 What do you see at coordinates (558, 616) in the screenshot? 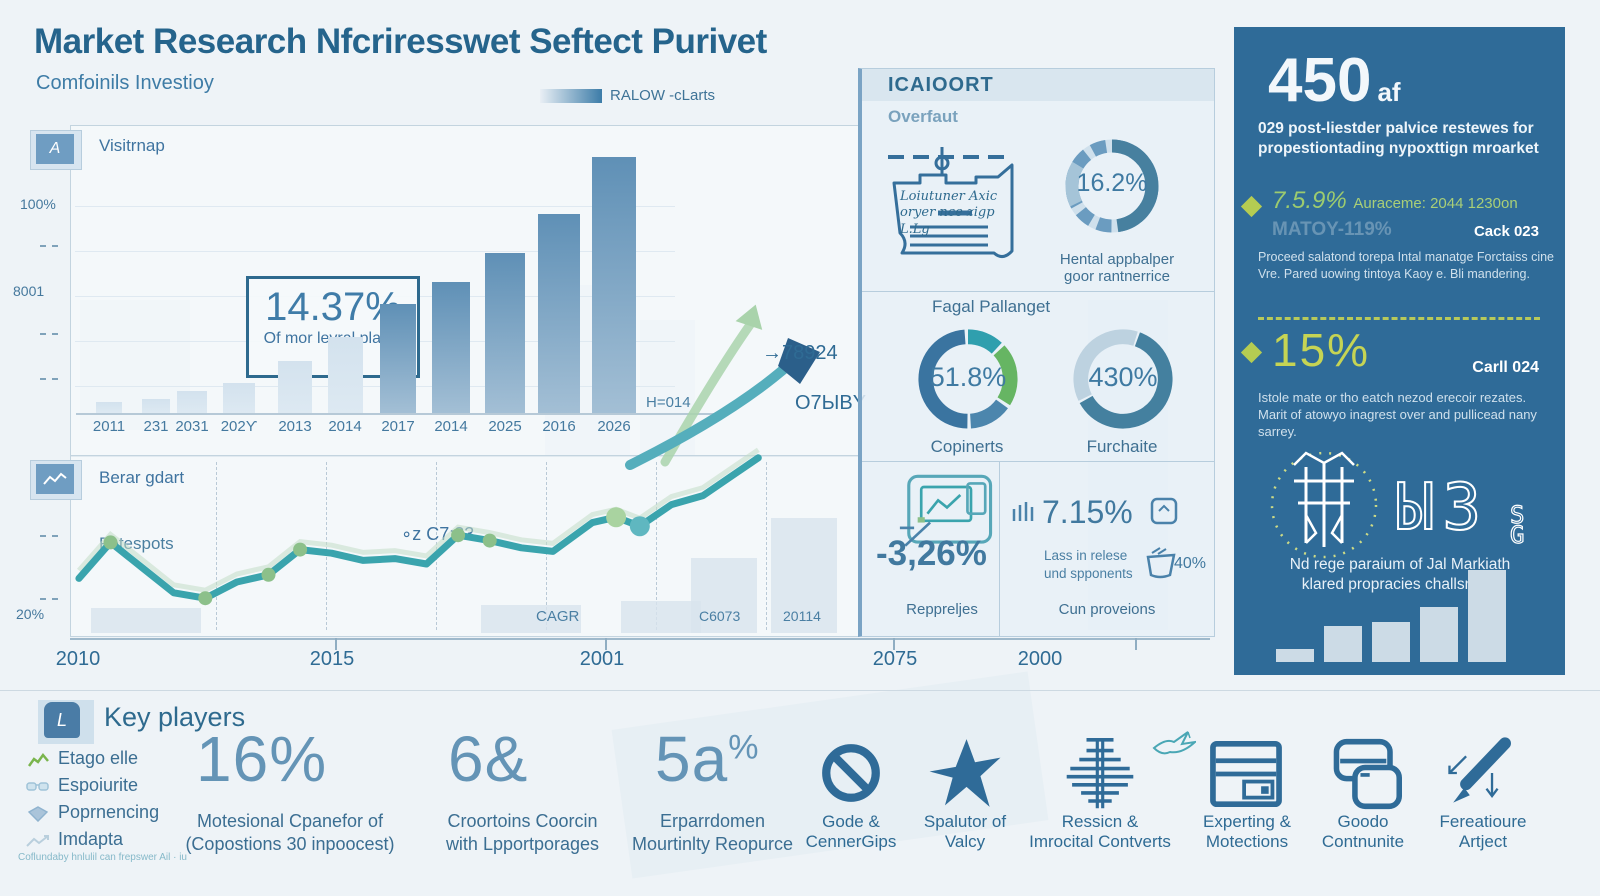
I see `cagr-label: CAGR` at bounding box center [558, 616].